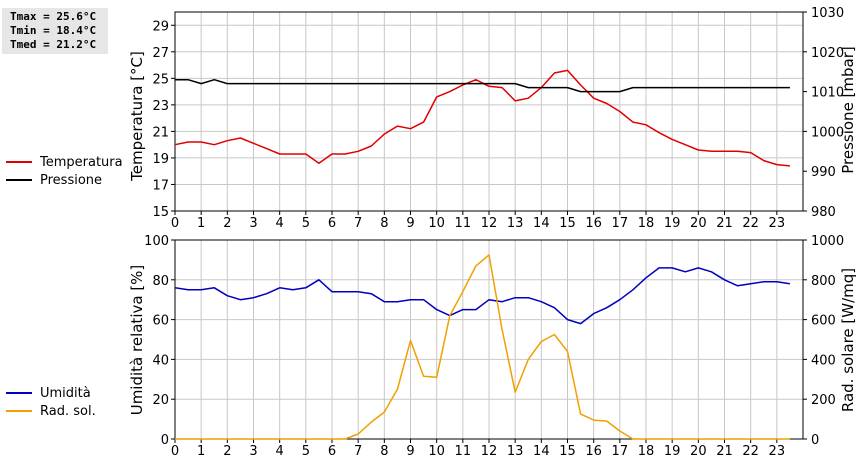 The width and height of the screenshot is (860, 460). Describe the element at coordinates (827, 132) in the screenshot. I see `top-y2tick-label: 1000` at that location.